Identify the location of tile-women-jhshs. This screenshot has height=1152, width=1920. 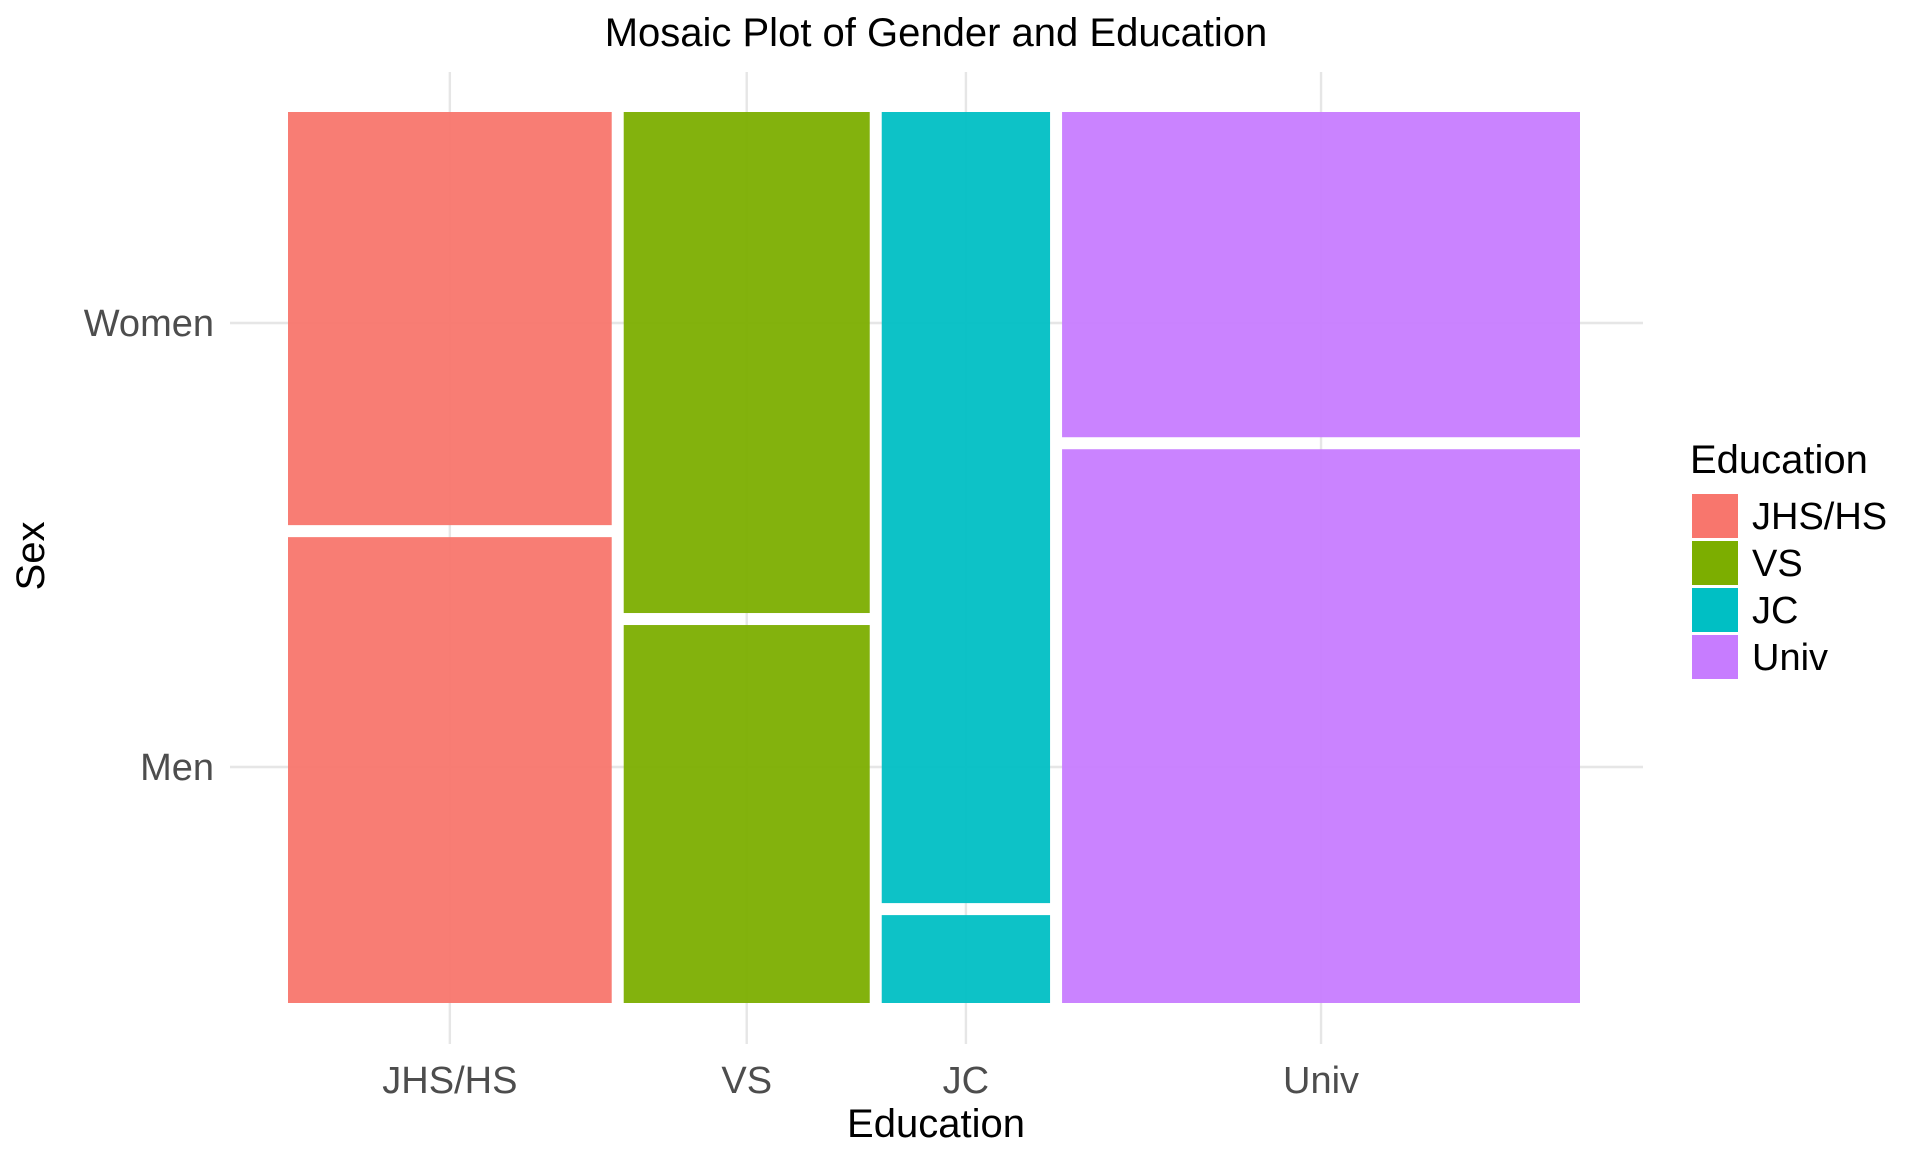
(450, 319).